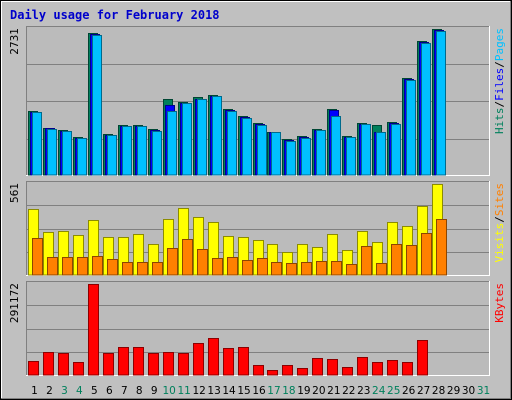 The image size is (512, 400). I want to click on legend-visits-sites: Visits/Sites, so click(499, 223).